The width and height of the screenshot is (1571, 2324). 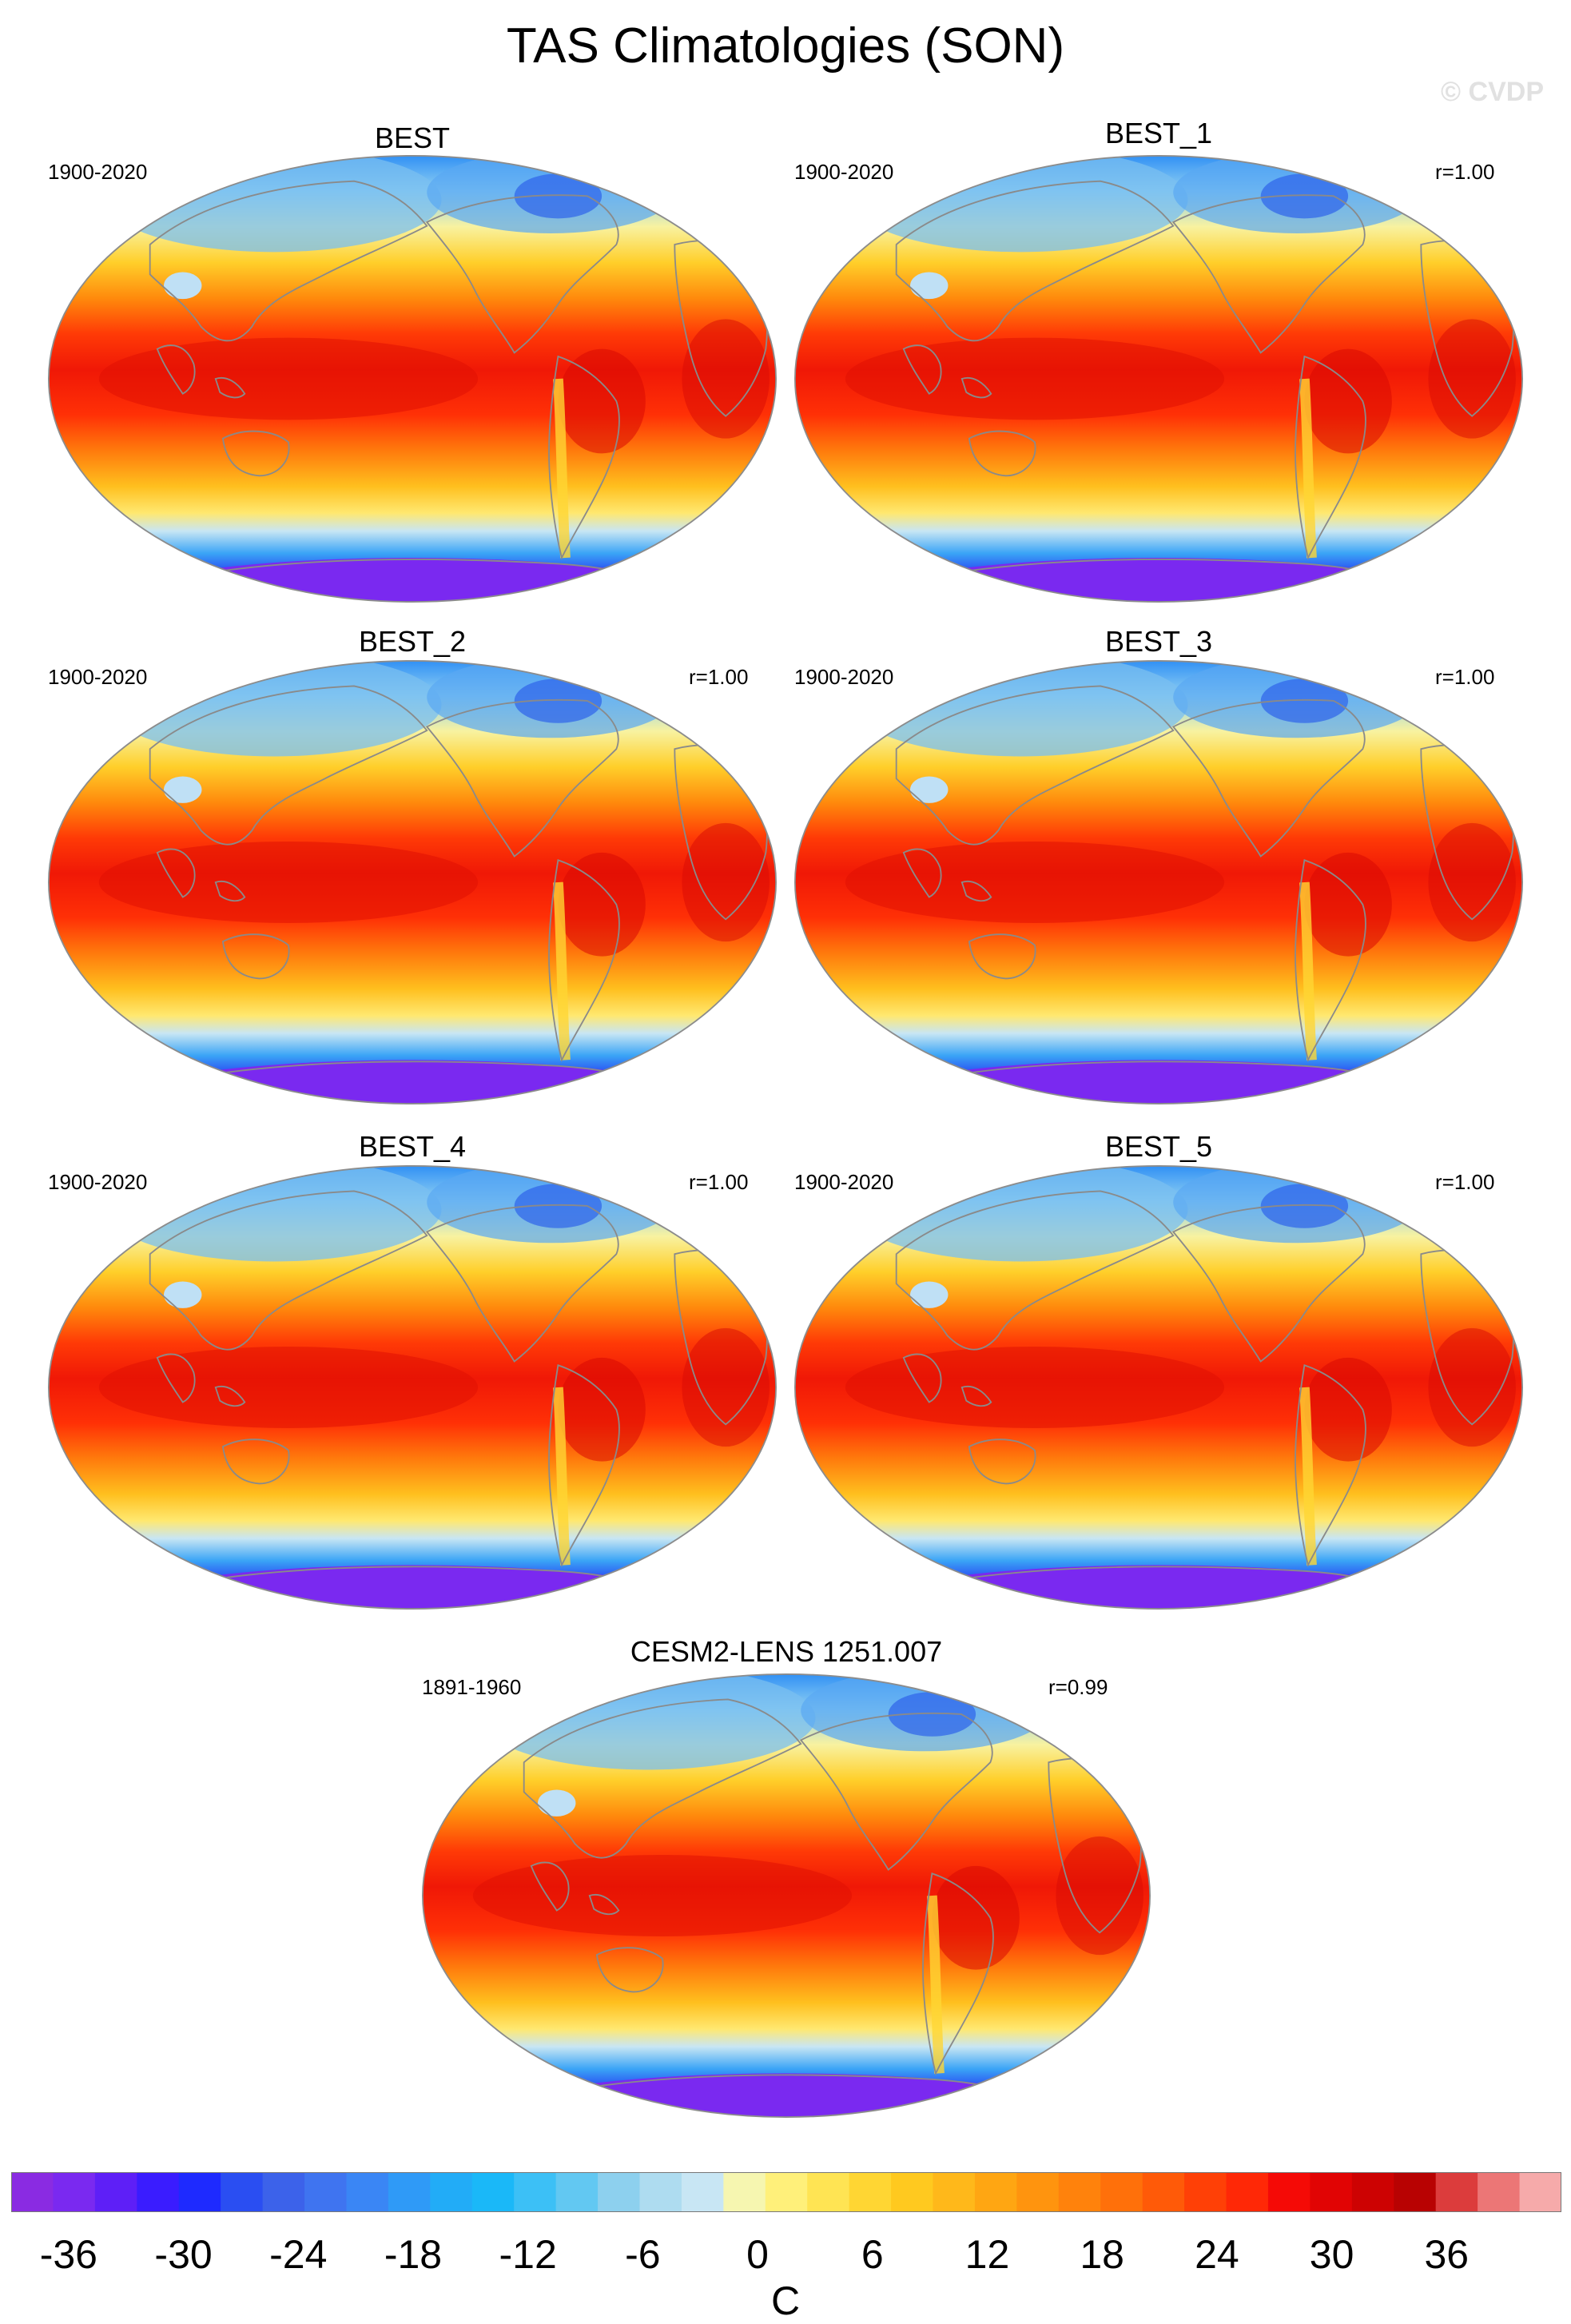 What do you see at coordinates (1447, 2254) in the screenshot?
I see `colorbar-tick-label: 36` at bounding box center [1447, 2254].